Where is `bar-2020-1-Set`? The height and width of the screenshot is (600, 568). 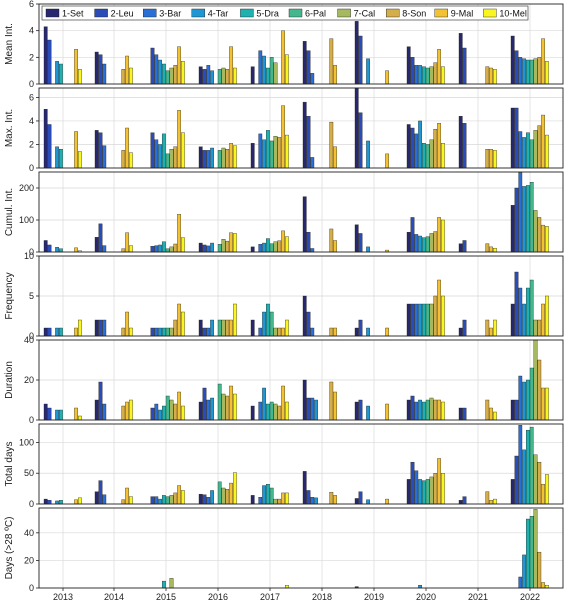
bar-2020-1-Set is located at coordinates (408, 65).